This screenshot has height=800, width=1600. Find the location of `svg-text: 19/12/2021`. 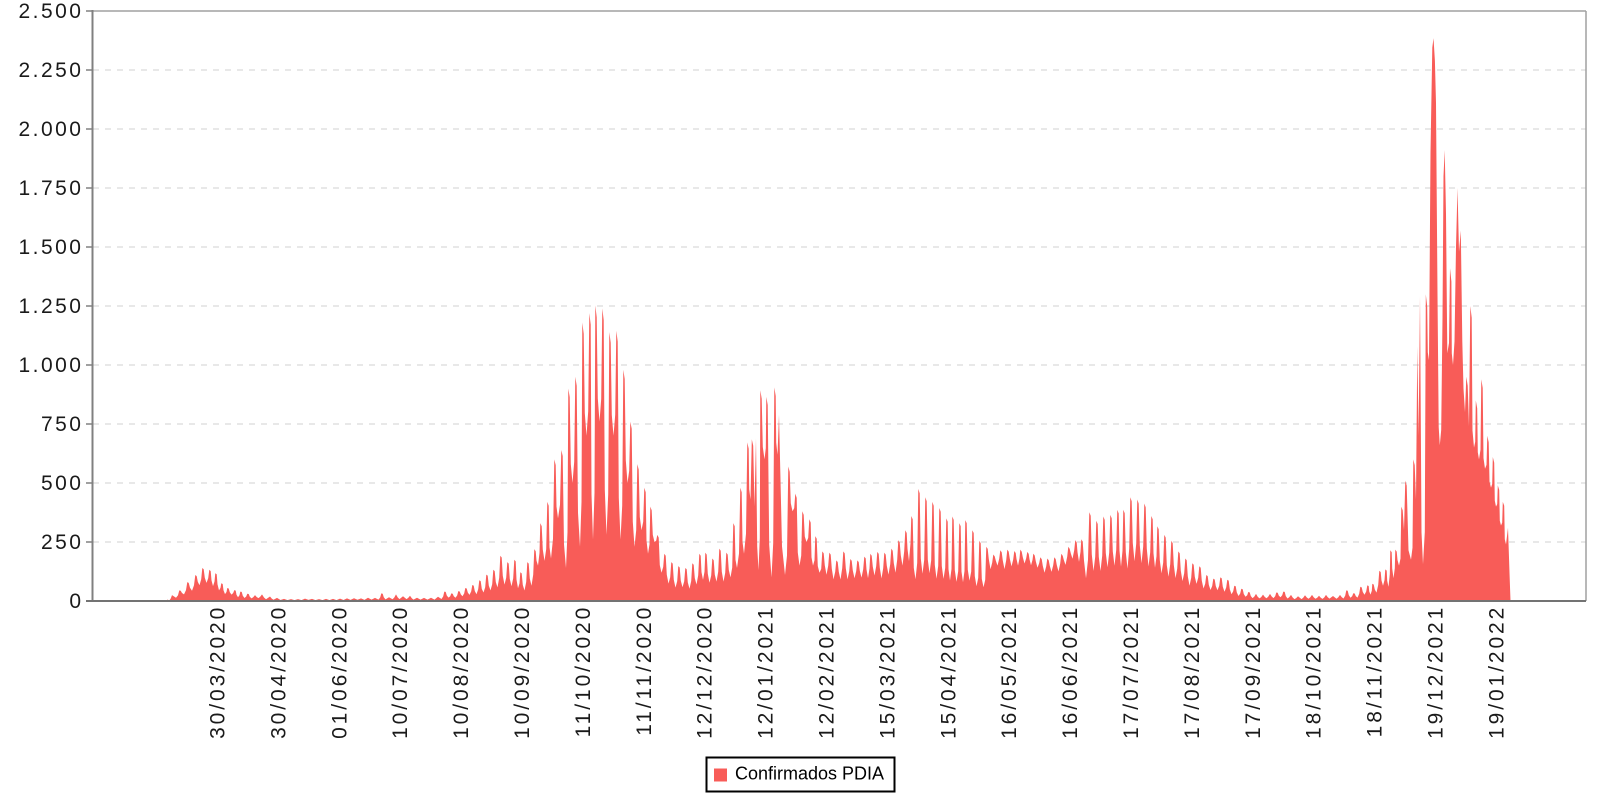

svg-text: 19/12/2021 is located at coordinates (1436, 672).